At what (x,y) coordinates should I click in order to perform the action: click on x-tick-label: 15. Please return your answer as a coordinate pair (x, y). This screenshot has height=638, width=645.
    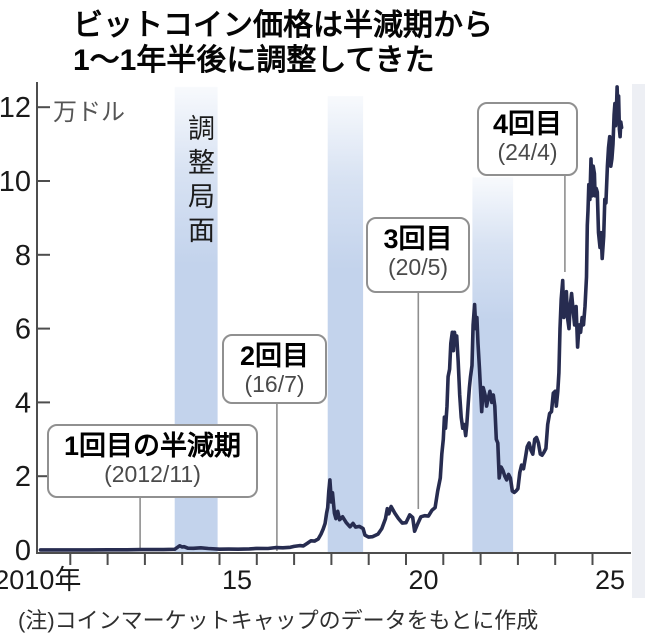
    Looking at the image, I should click on (237, 580).